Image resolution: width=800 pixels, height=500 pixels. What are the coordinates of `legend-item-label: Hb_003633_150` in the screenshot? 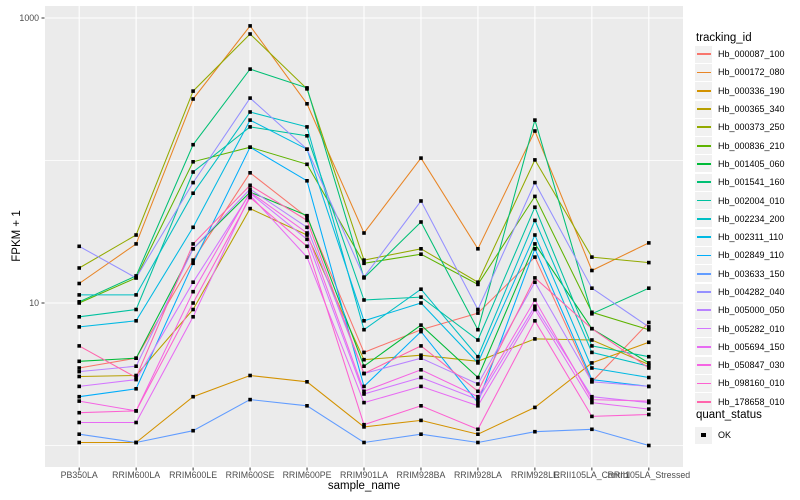 It's located at (751, 273).